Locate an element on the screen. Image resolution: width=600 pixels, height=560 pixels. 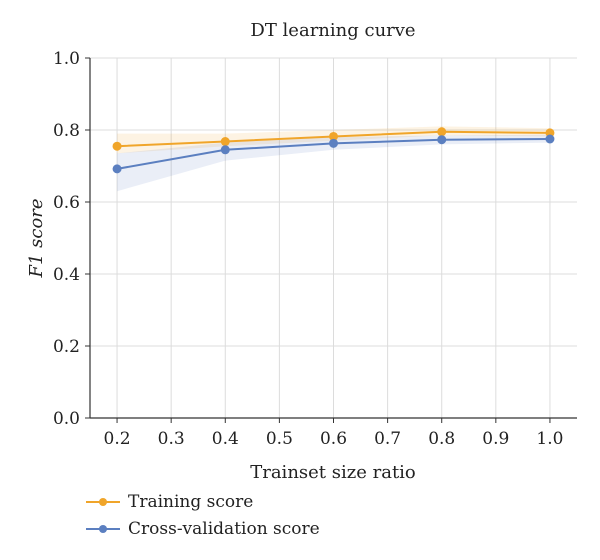
chart-title: DT learning curve is located at coordinates (332, 30).